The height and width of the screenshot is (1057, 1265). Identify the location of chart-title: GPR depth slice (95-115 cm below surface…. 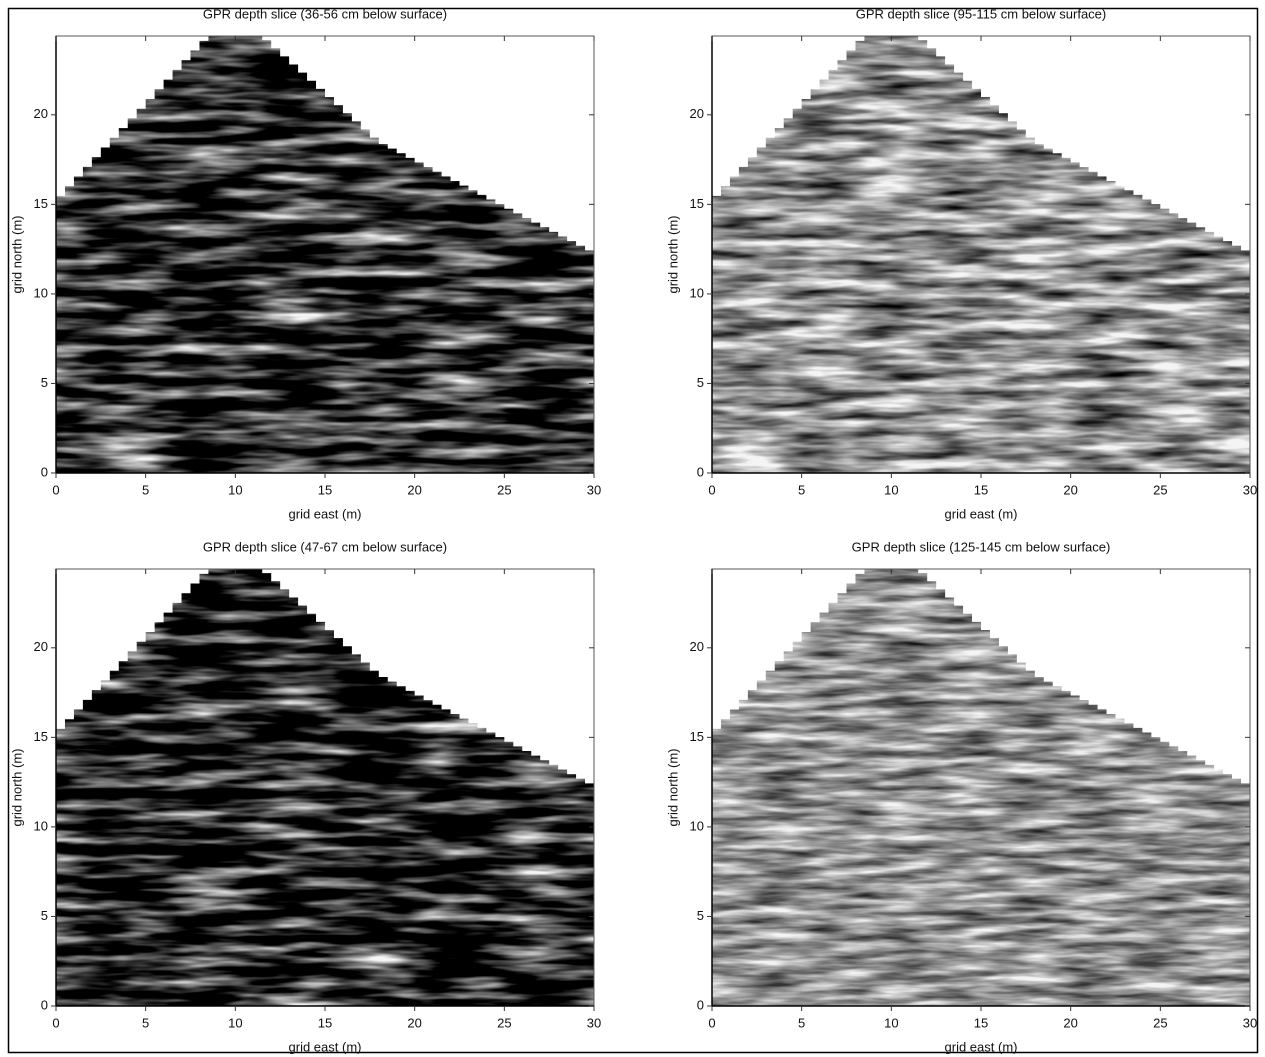
(981, 13).